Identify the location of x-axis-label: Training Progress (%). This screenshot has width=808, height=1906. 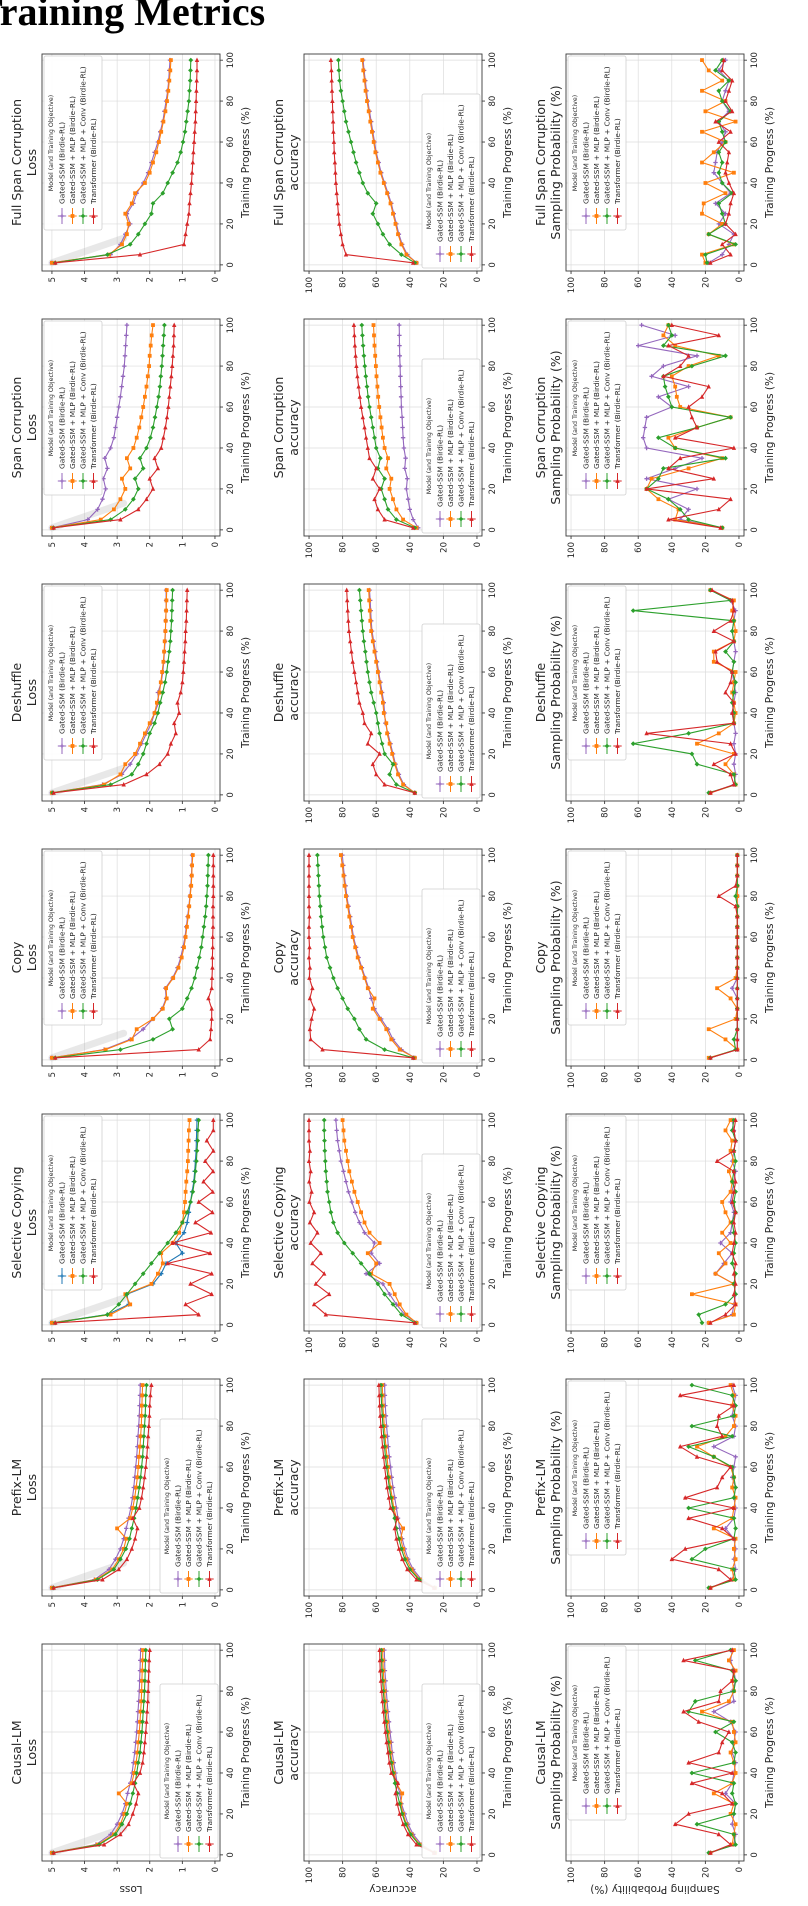
(770, 428).